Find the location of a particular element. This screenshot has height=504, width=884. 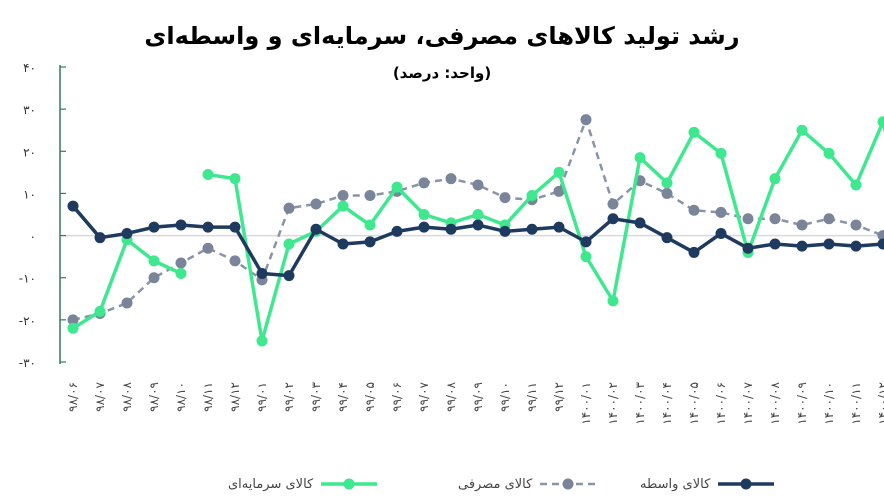

y-tick-label: ۱۰ is located at coordinates (29, 194).